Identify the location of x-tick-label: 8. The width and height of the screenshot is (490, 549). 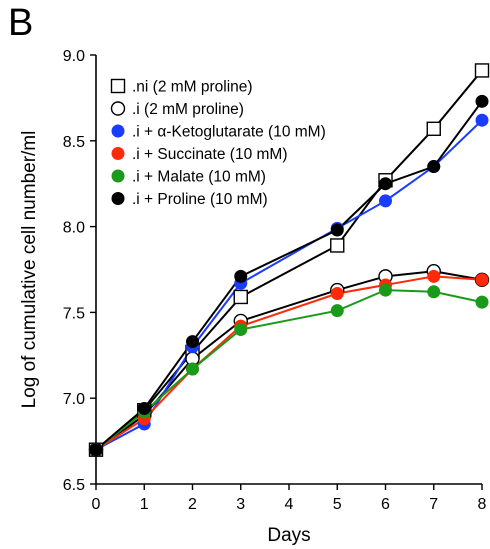
(482, 504).